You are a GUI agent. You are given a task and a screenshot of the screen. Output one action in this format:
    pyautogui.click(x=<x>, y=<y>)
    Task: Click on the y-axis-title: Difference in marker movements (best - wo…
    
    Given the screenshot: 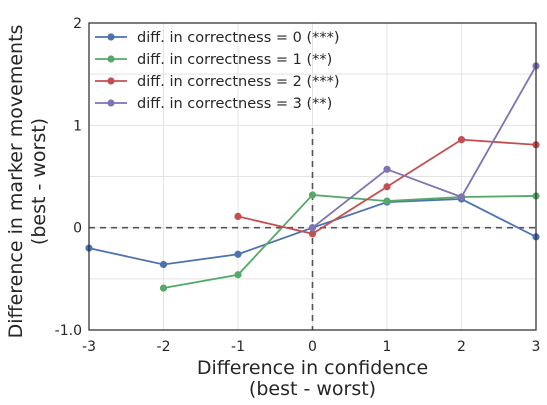 What is the action you would take?
    pyautogui.click(x=27, y=182)
    